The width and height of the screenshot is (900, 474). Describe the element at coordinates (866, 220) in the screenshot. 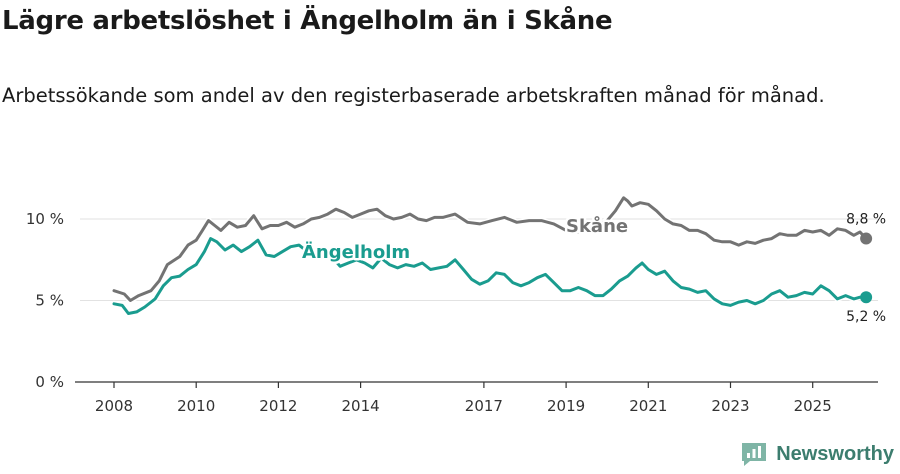

I see `end-value-label-skane: 8,8 %` at that location.